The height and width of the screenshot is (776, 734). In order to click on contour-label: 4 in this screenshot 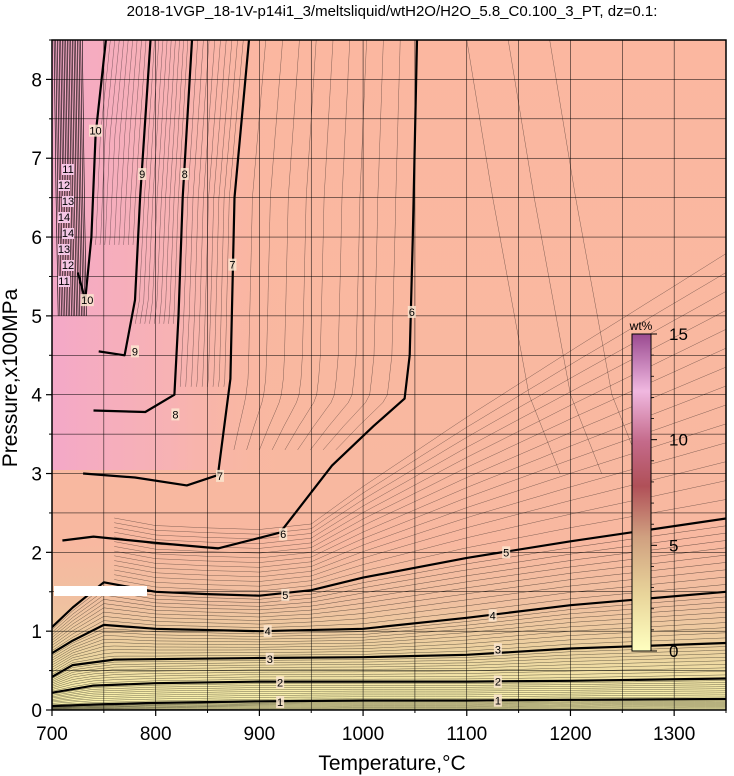, I will do `click(492, 615)`.